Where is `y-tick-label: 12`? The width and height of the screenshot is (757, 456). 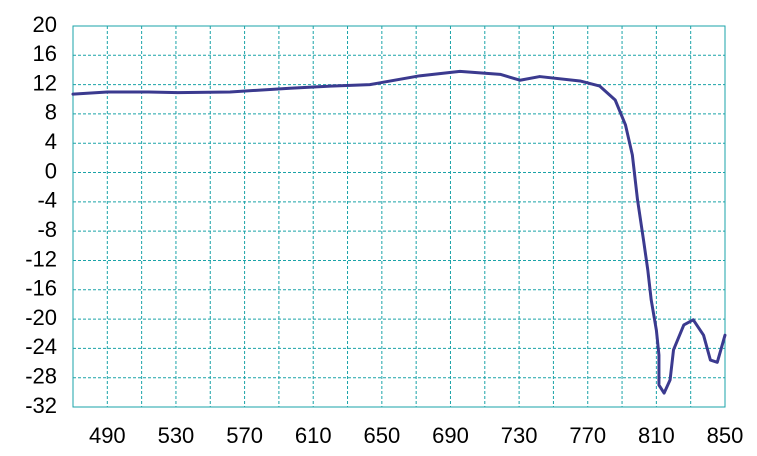 y-tick-label: 12 is located at coordinates (45, 82).